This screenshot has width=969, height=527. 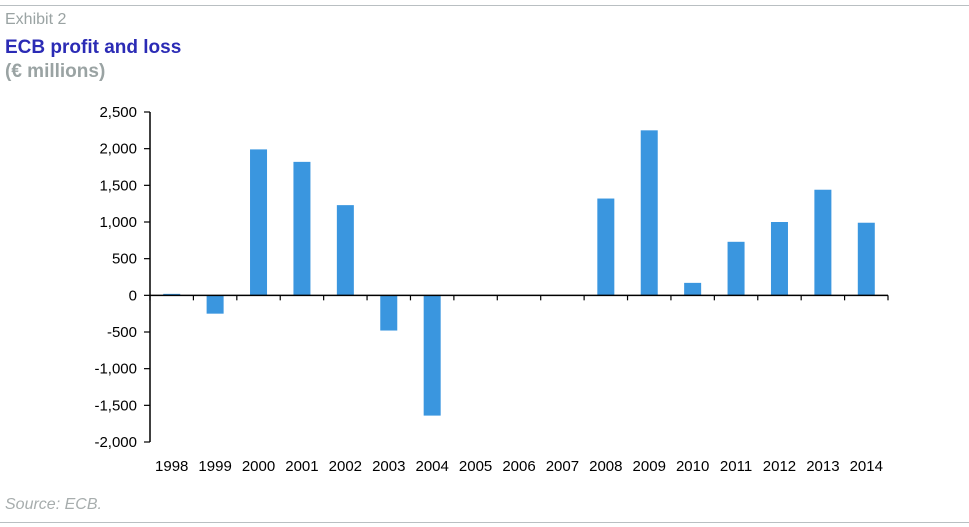 I want to click on y-tick-label: -1,000, so click(x=115, y=369).